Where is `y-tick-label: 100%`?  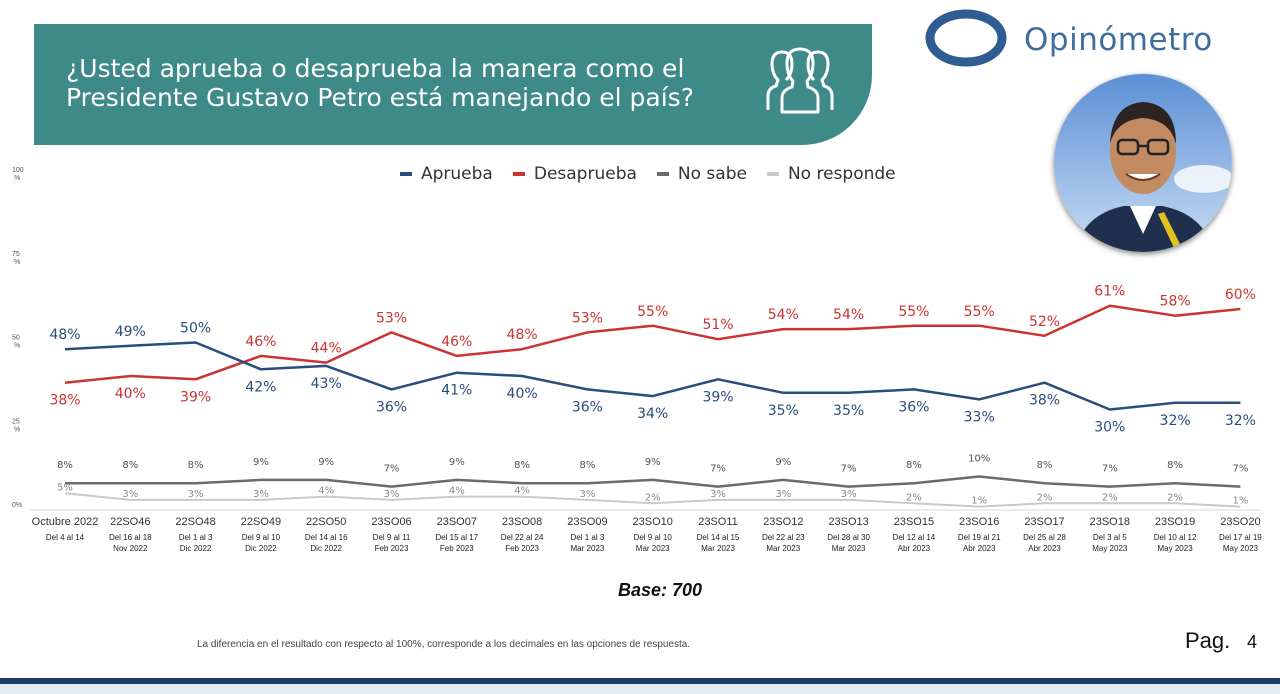
y-tick-label: 100% is located at coordinates (18, 174).